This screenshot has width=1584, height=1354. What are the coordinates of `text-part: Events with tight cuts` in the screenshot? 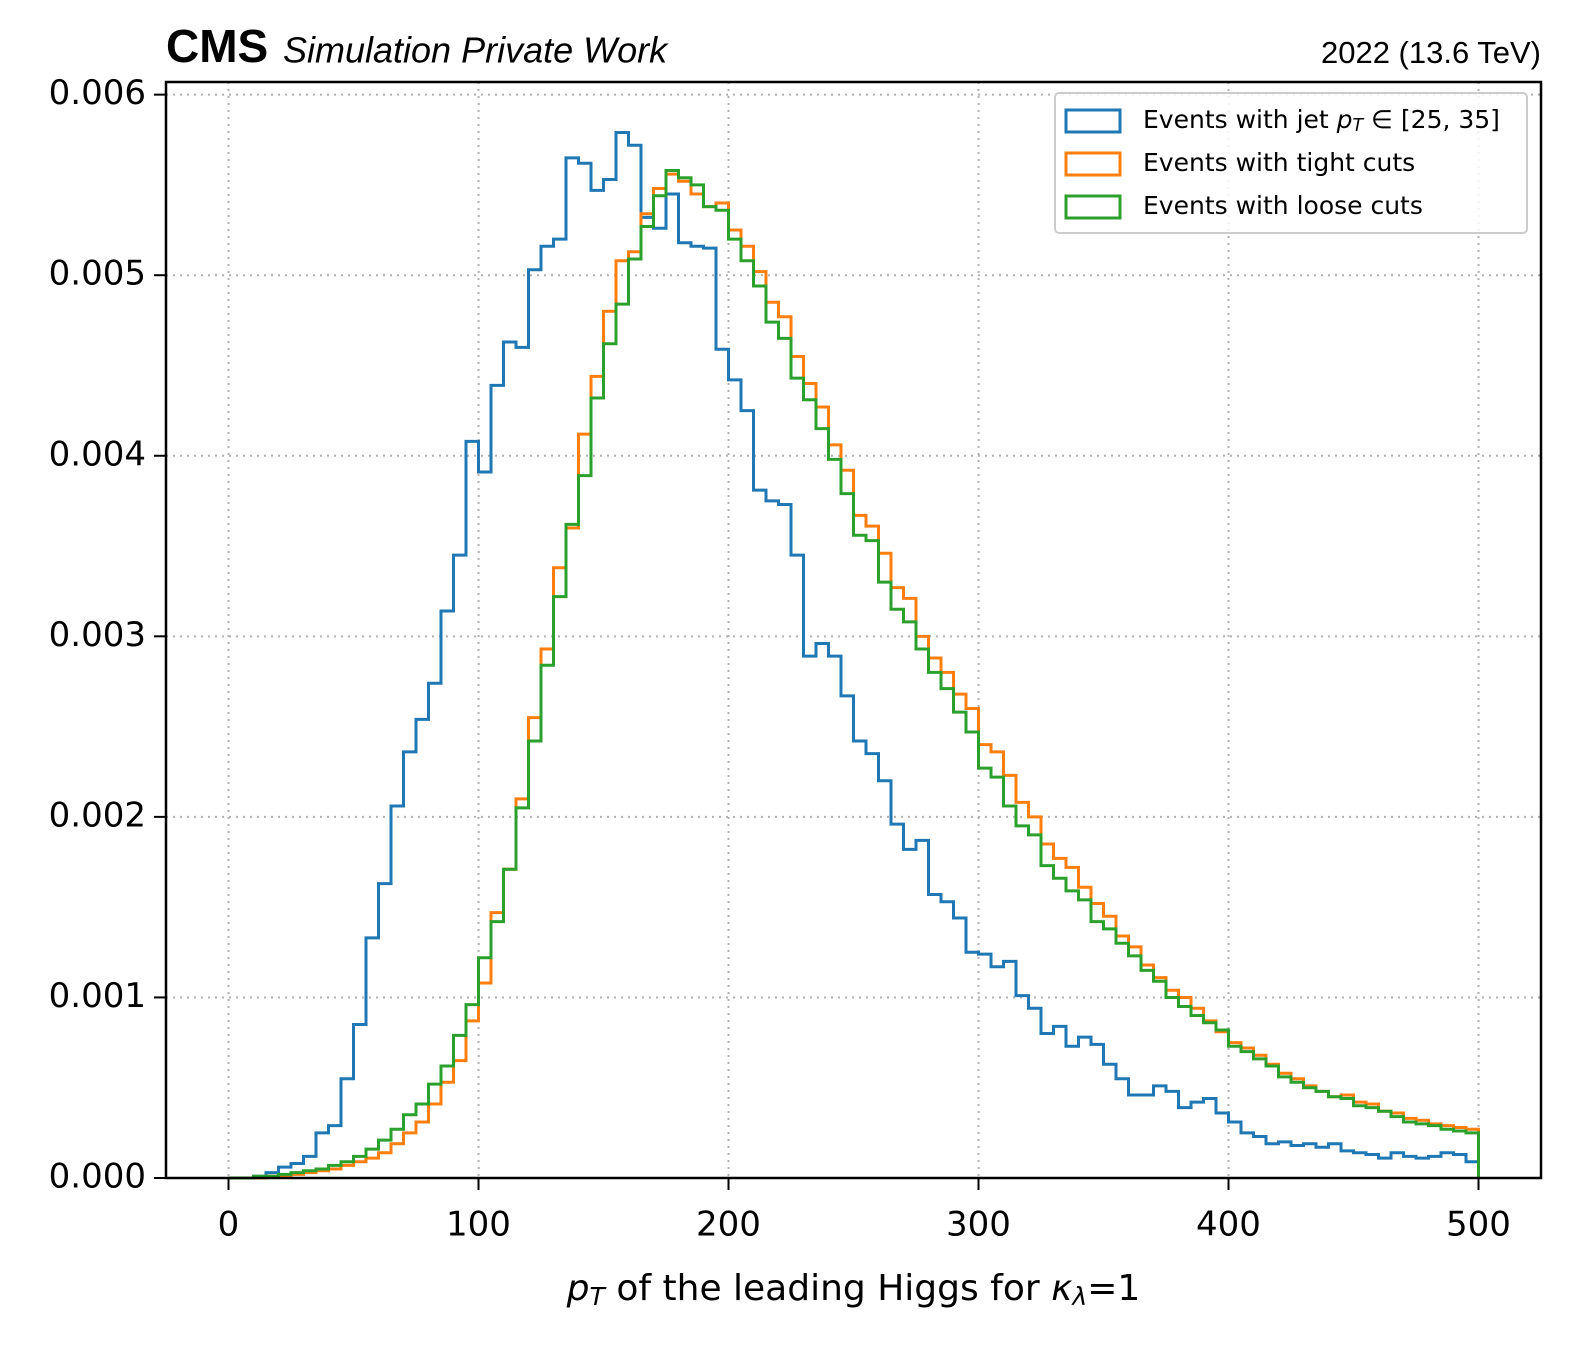 It's located at (1279, 162).